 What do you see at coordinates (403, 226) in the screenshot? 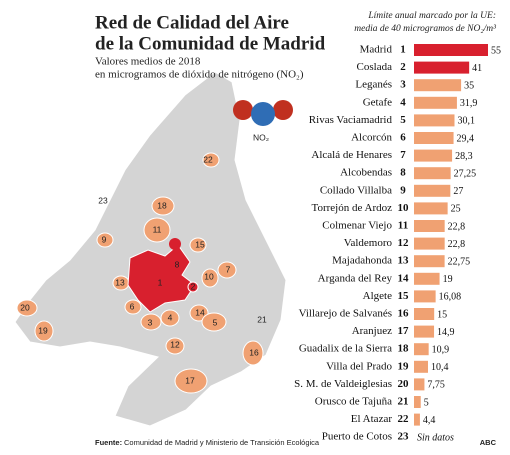
I see `rank-label: 11` at bounding box center [403, 226].